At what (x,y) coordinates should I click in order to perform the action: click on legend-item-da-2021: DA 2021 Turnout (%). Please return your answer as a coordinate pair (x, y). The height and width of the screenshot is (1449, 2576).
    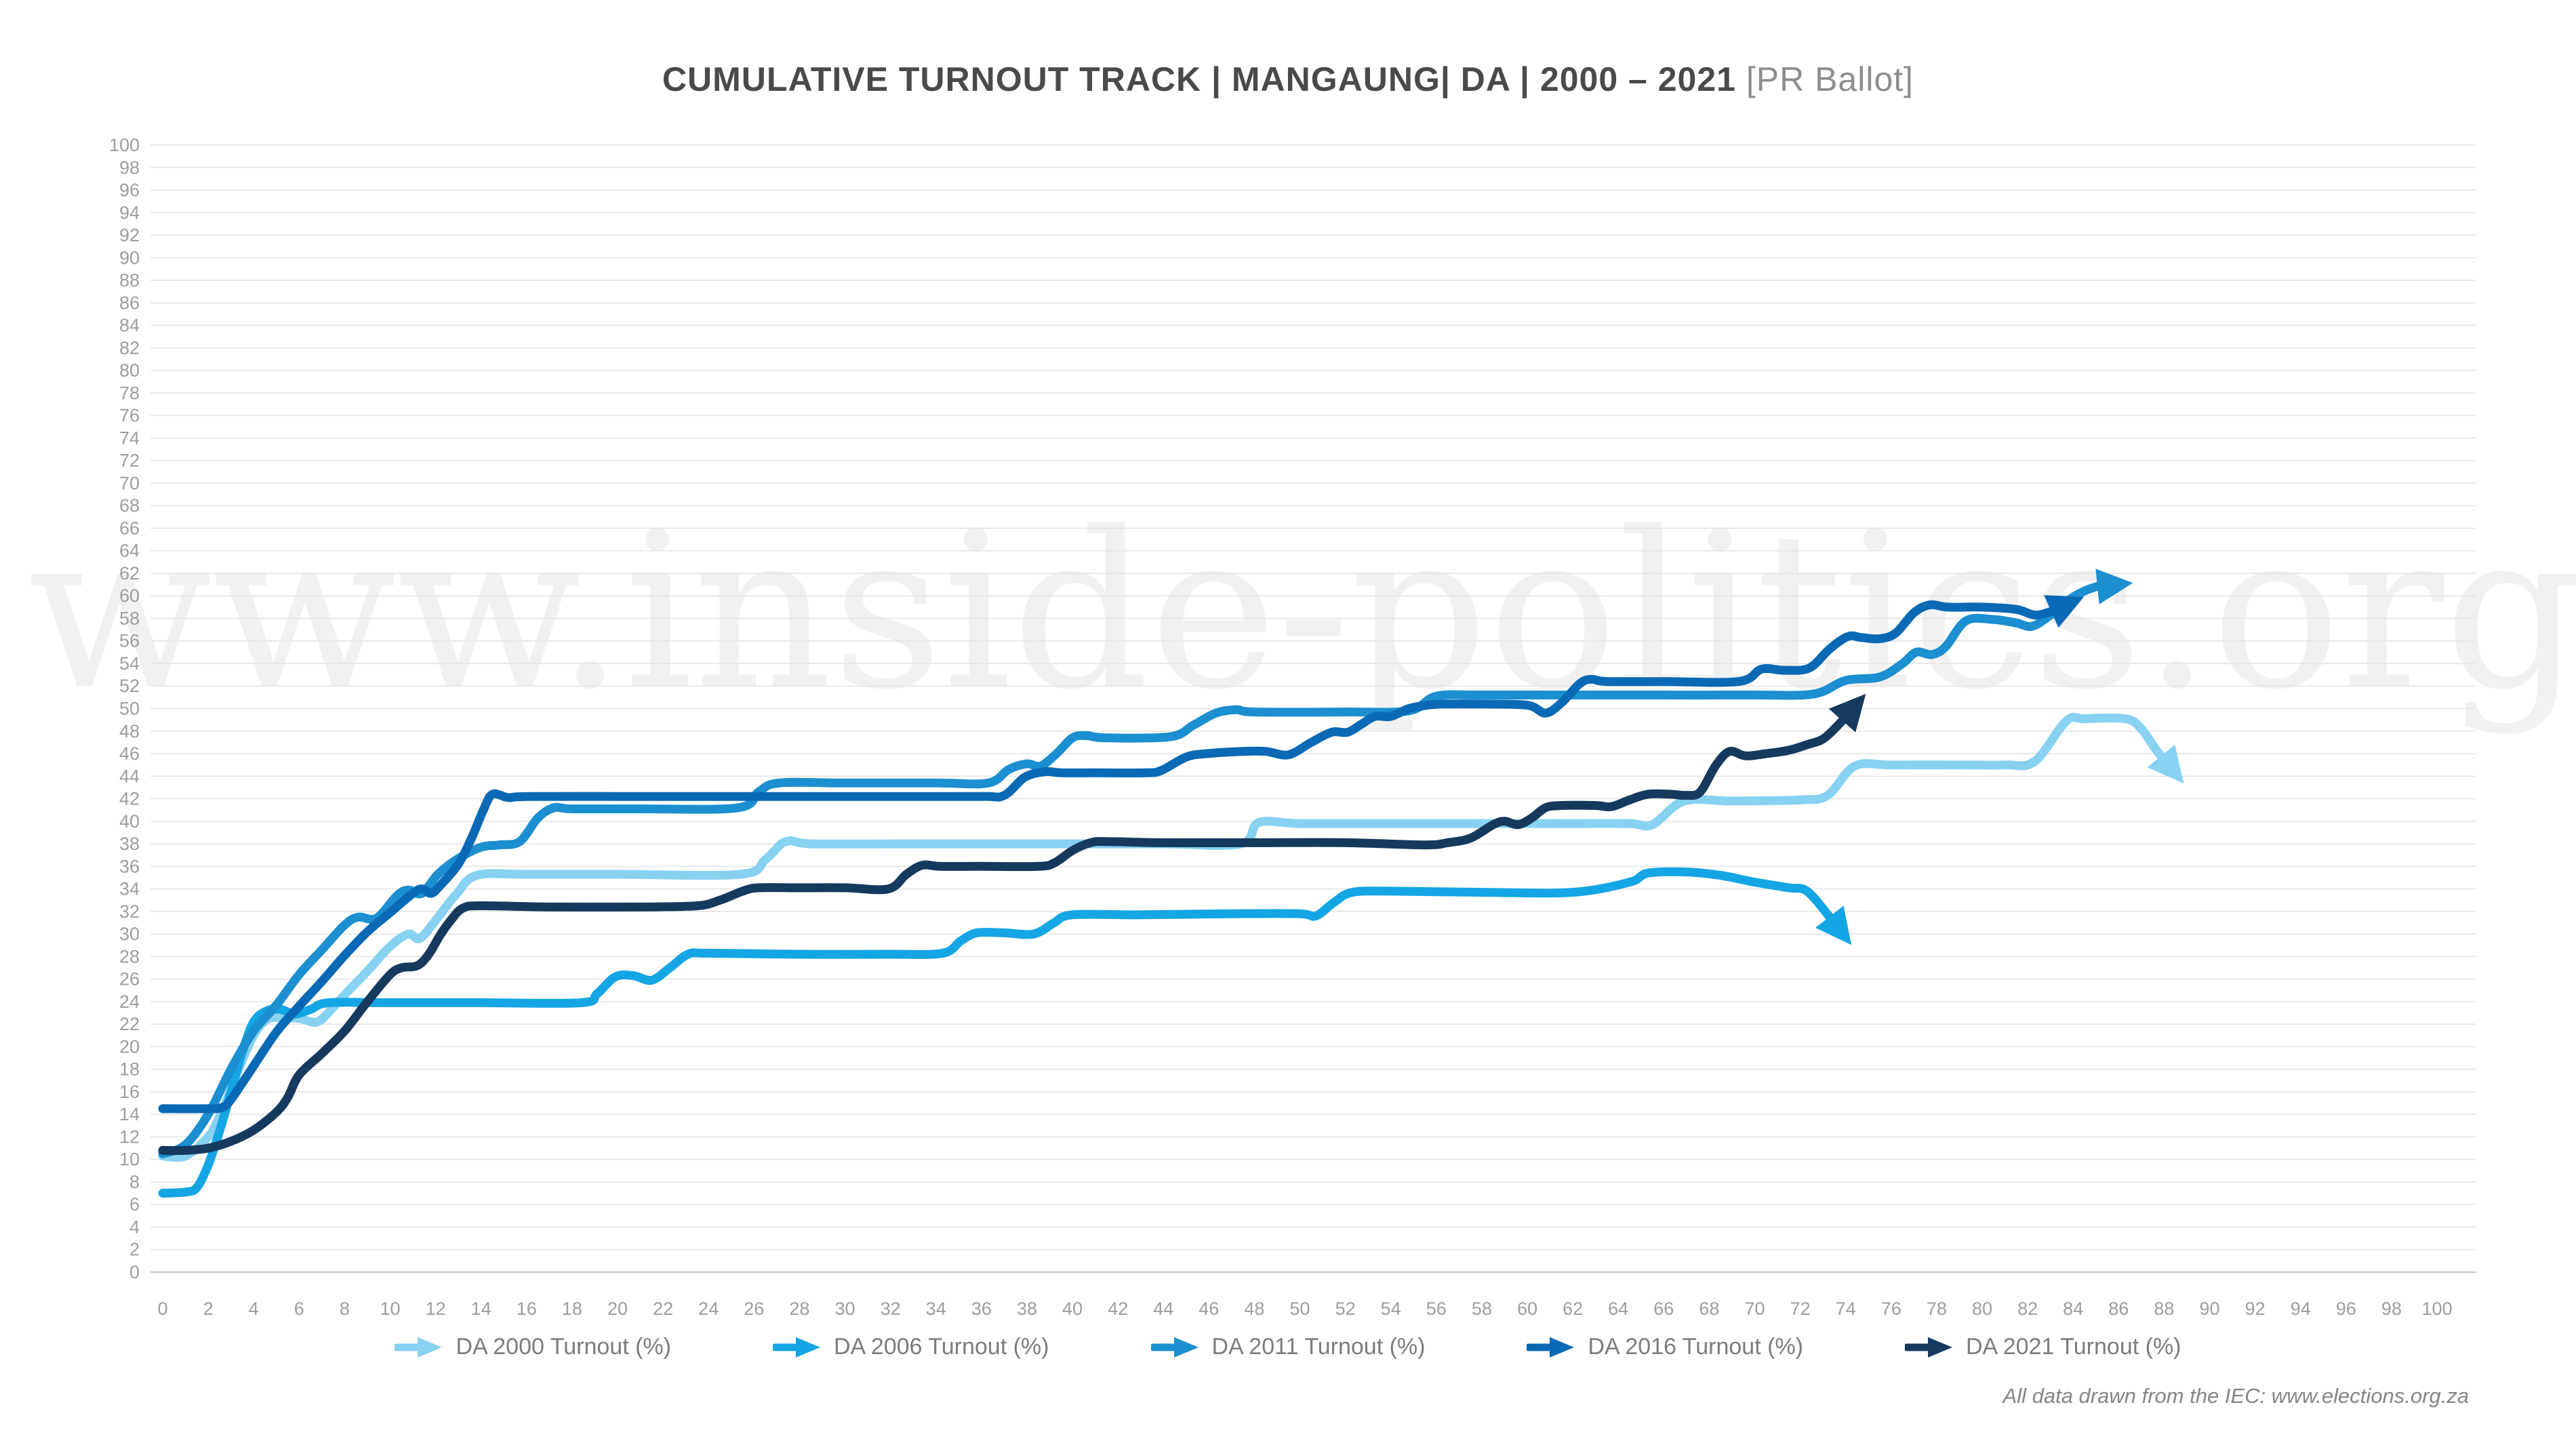
    Looking at the image, I should click on (2043, 1347).